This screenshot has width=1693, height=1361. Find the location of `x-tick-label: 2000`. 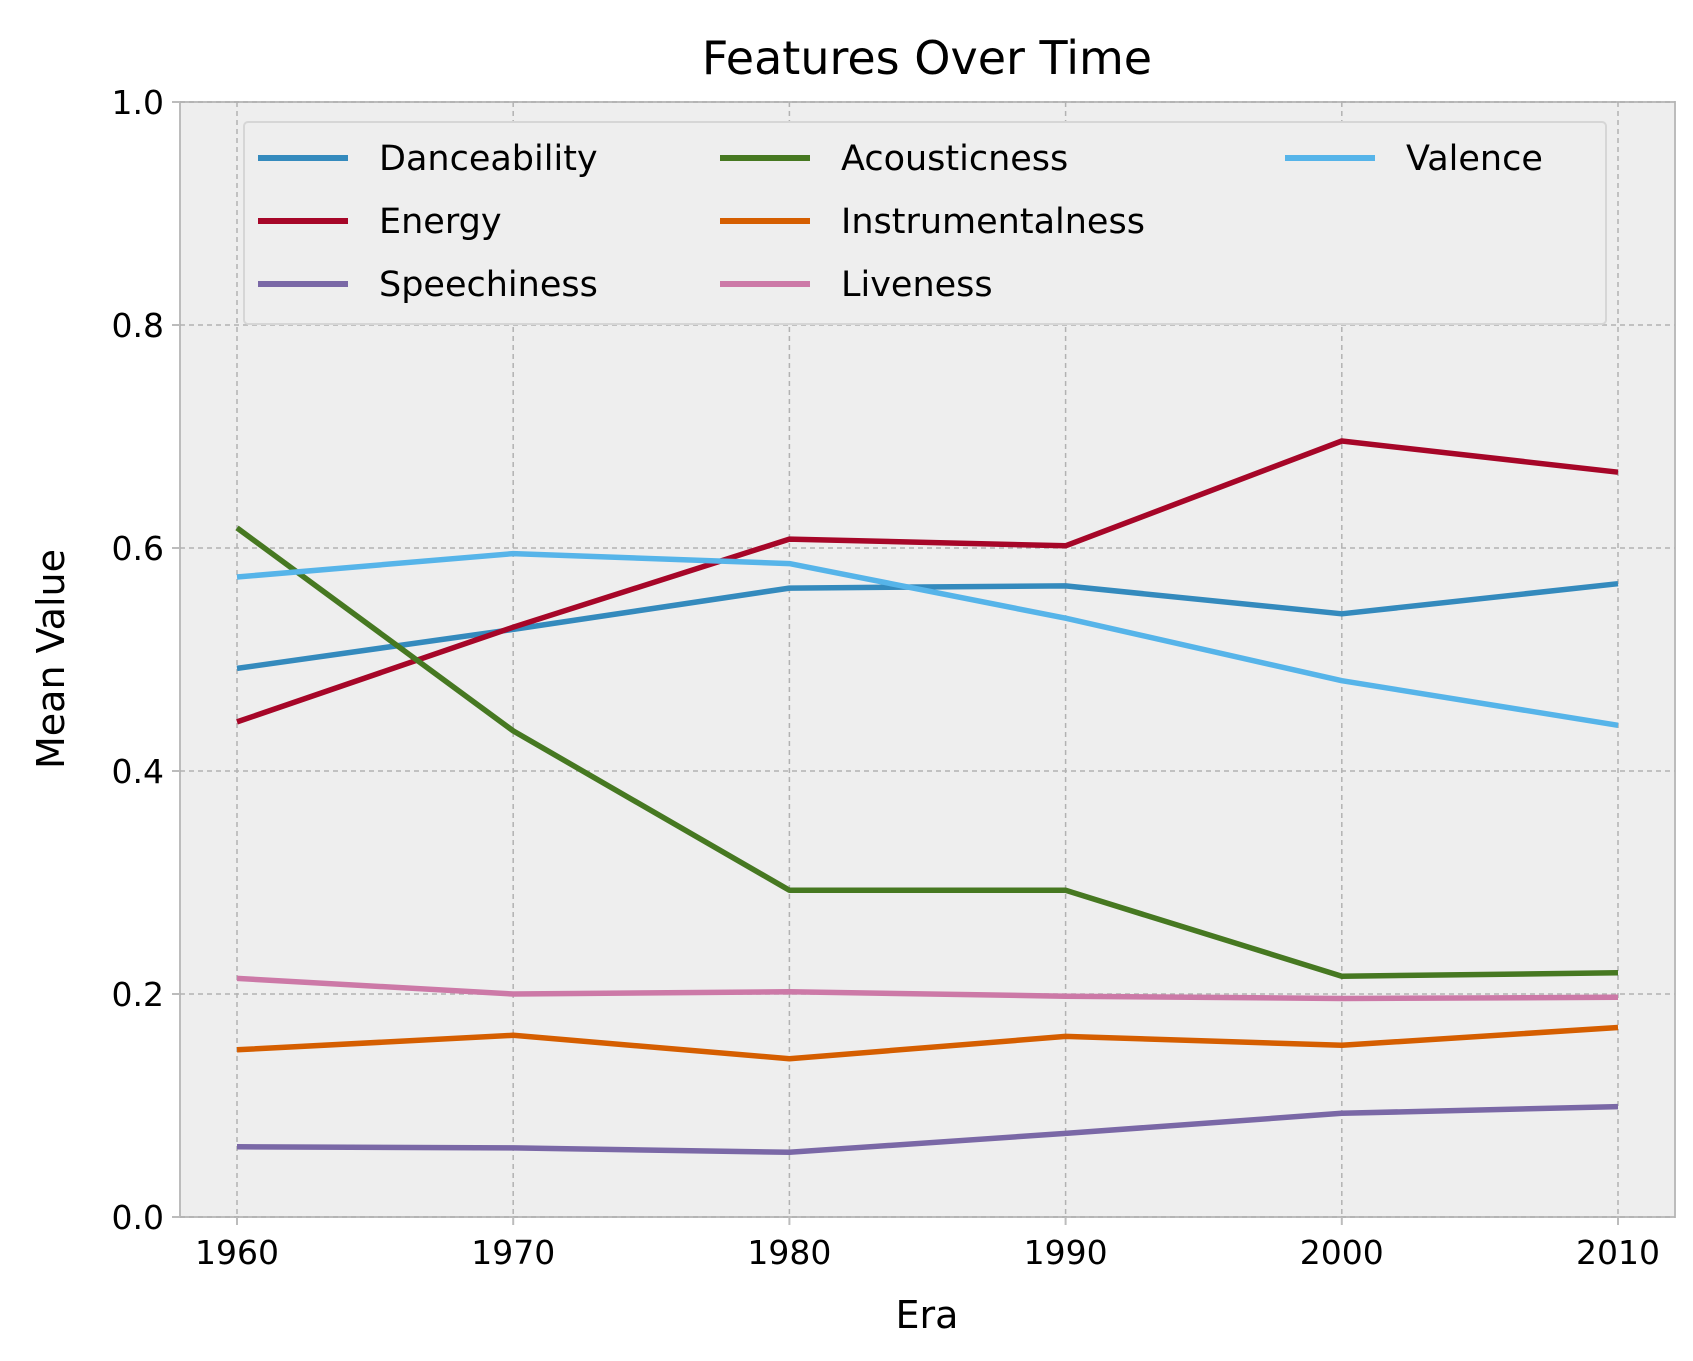

x-tick-label: 2000 is located at coordinates (1342, 1252).